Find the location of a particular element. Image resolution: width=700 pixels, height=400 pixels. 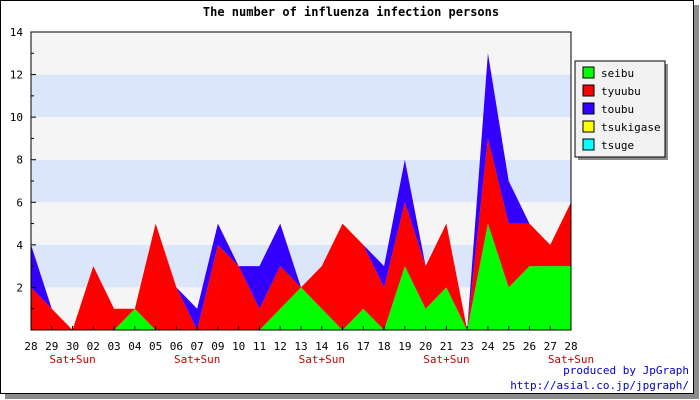

y-tick-labels: 2 4 6 8 10 12 14 is located at coordinates (17, 160).